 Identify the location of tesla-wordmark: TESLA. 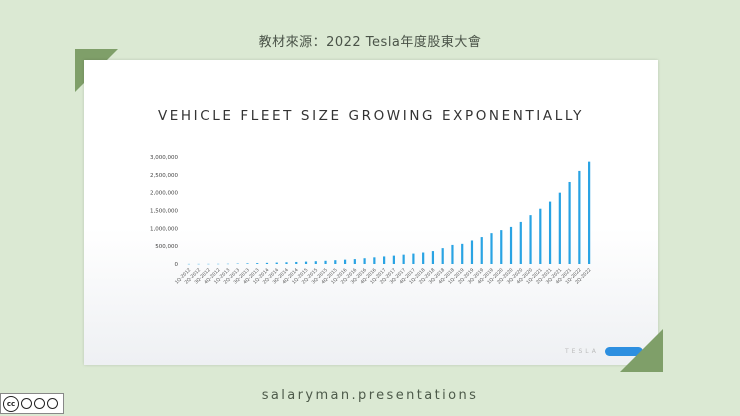
(582, 351).